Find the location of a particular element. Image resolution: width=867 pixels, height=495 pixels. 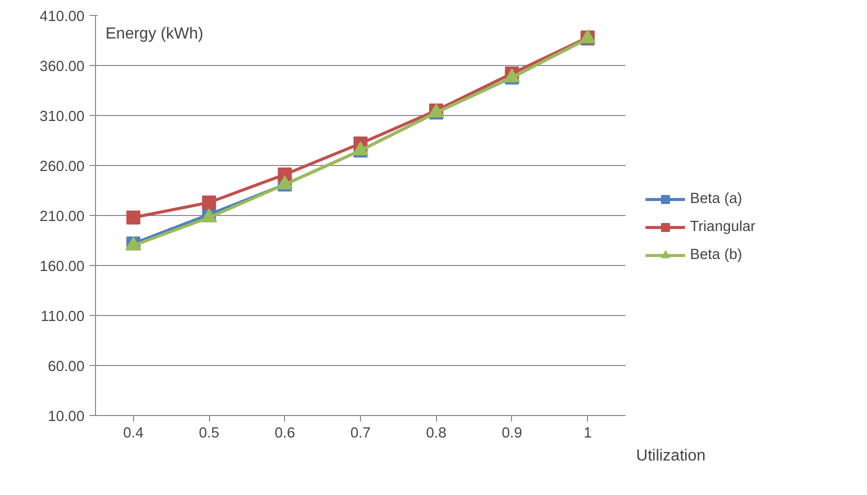

legend-label: Triangular is located at coordinates (723, 227).